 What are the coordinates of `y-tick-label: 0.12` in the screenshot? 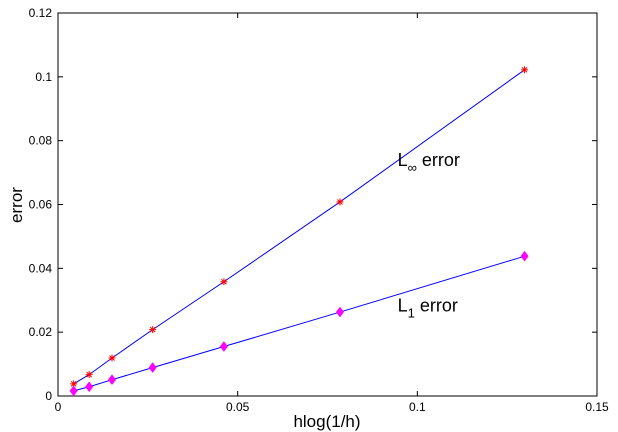 It's located at (41, 13).